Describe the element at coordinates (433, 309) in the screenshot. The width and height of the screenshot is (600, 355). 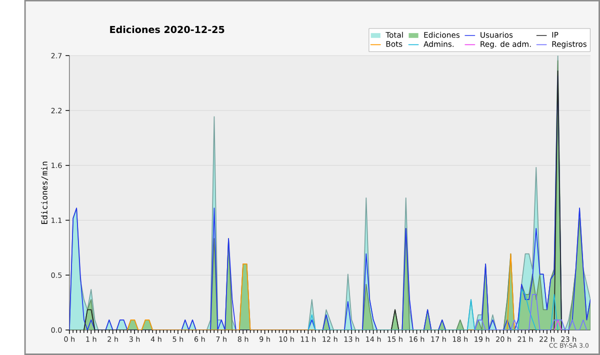
I see `line-series` at that location.